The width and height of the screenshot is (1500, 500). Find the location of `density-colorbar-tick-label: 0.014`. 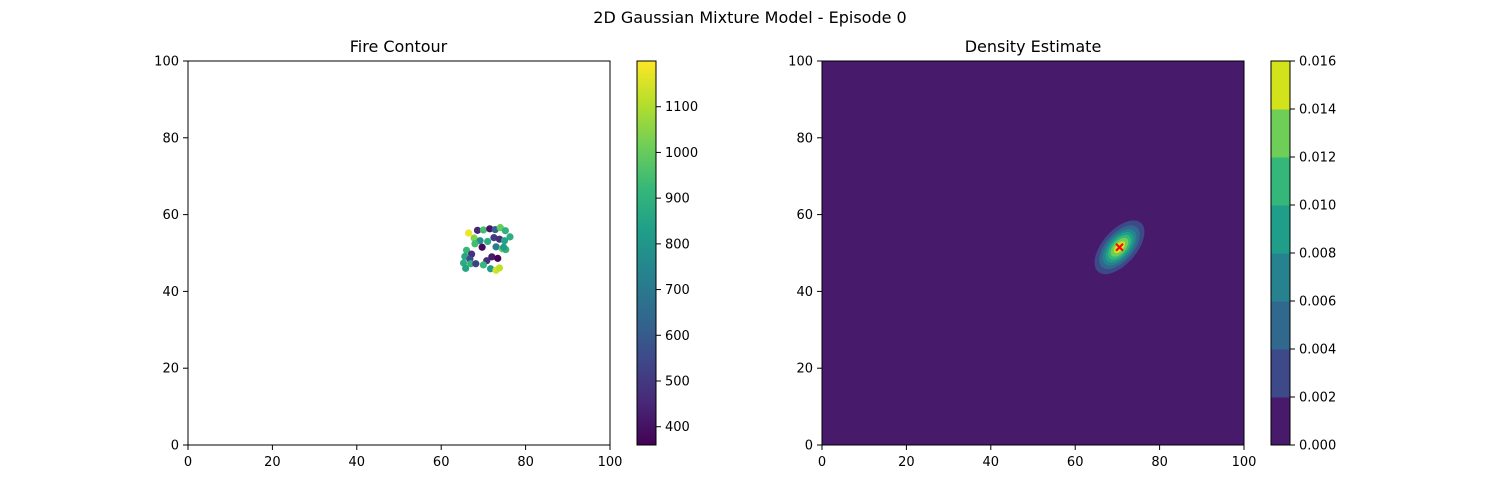

density-colorbar-tick-label: 0.014 is located at coordinates (1317, 110).